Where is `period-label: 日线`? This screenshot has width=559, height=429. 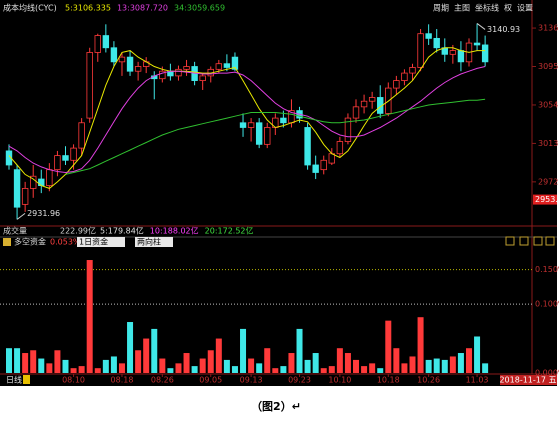
period-label: 日线 is located at coordinates (14, 380).